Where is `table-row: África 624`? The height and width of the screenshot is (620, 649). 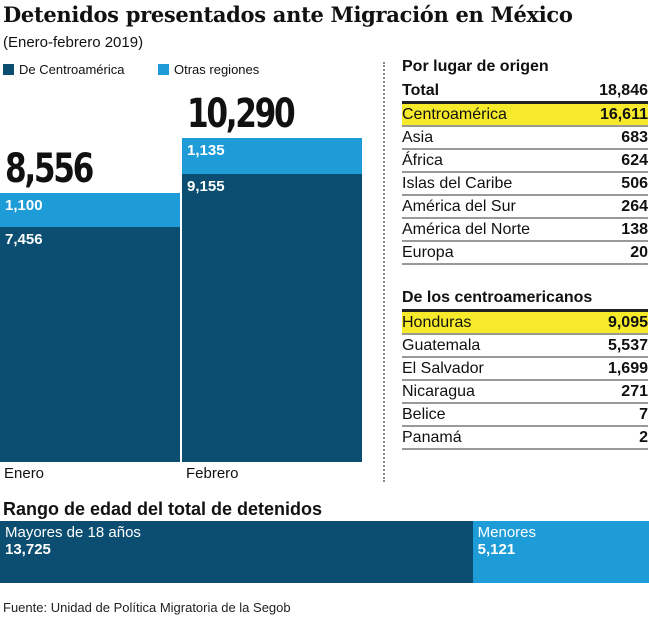 table-row: África 624 is located at coordinates (525, 161).